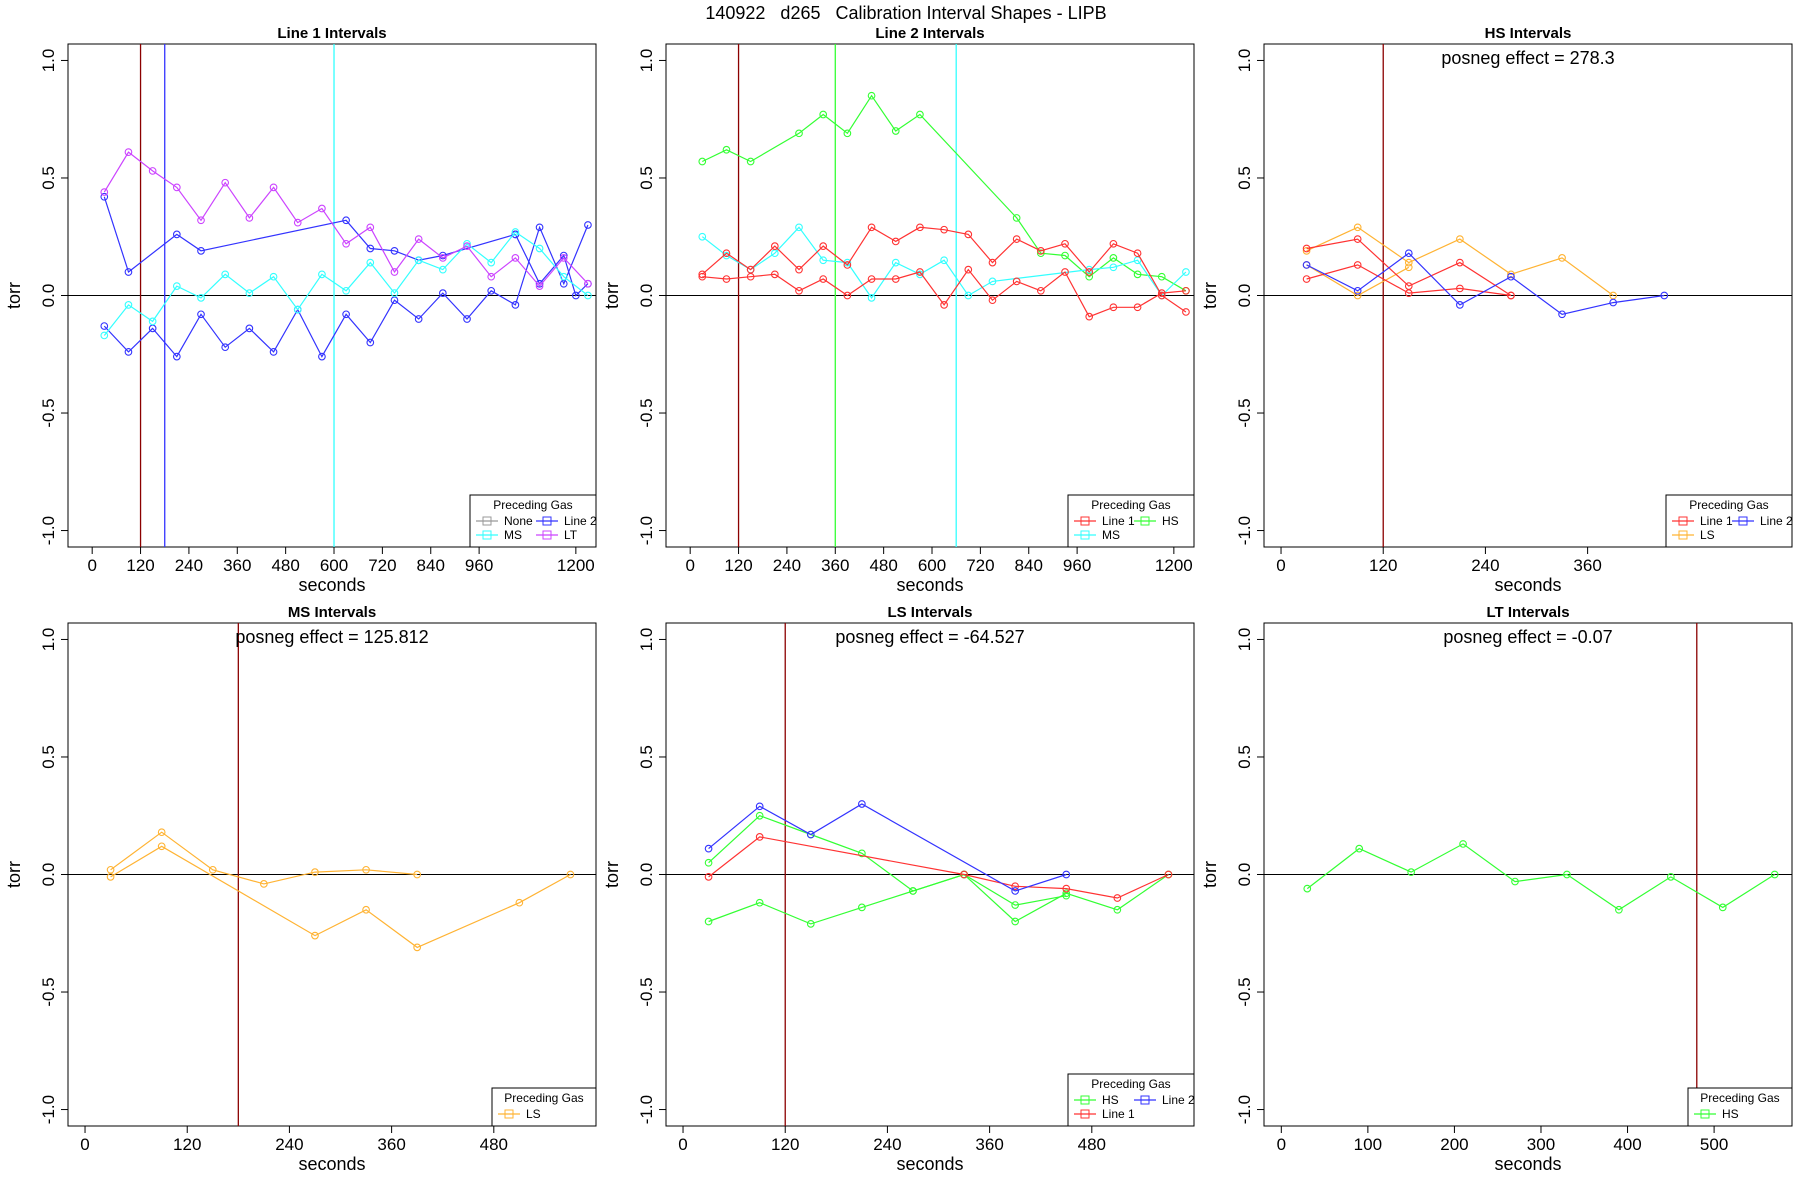 The height and width of the screenshot is (1200, 1800). I want to click on legend-box, so click(544, 1107).